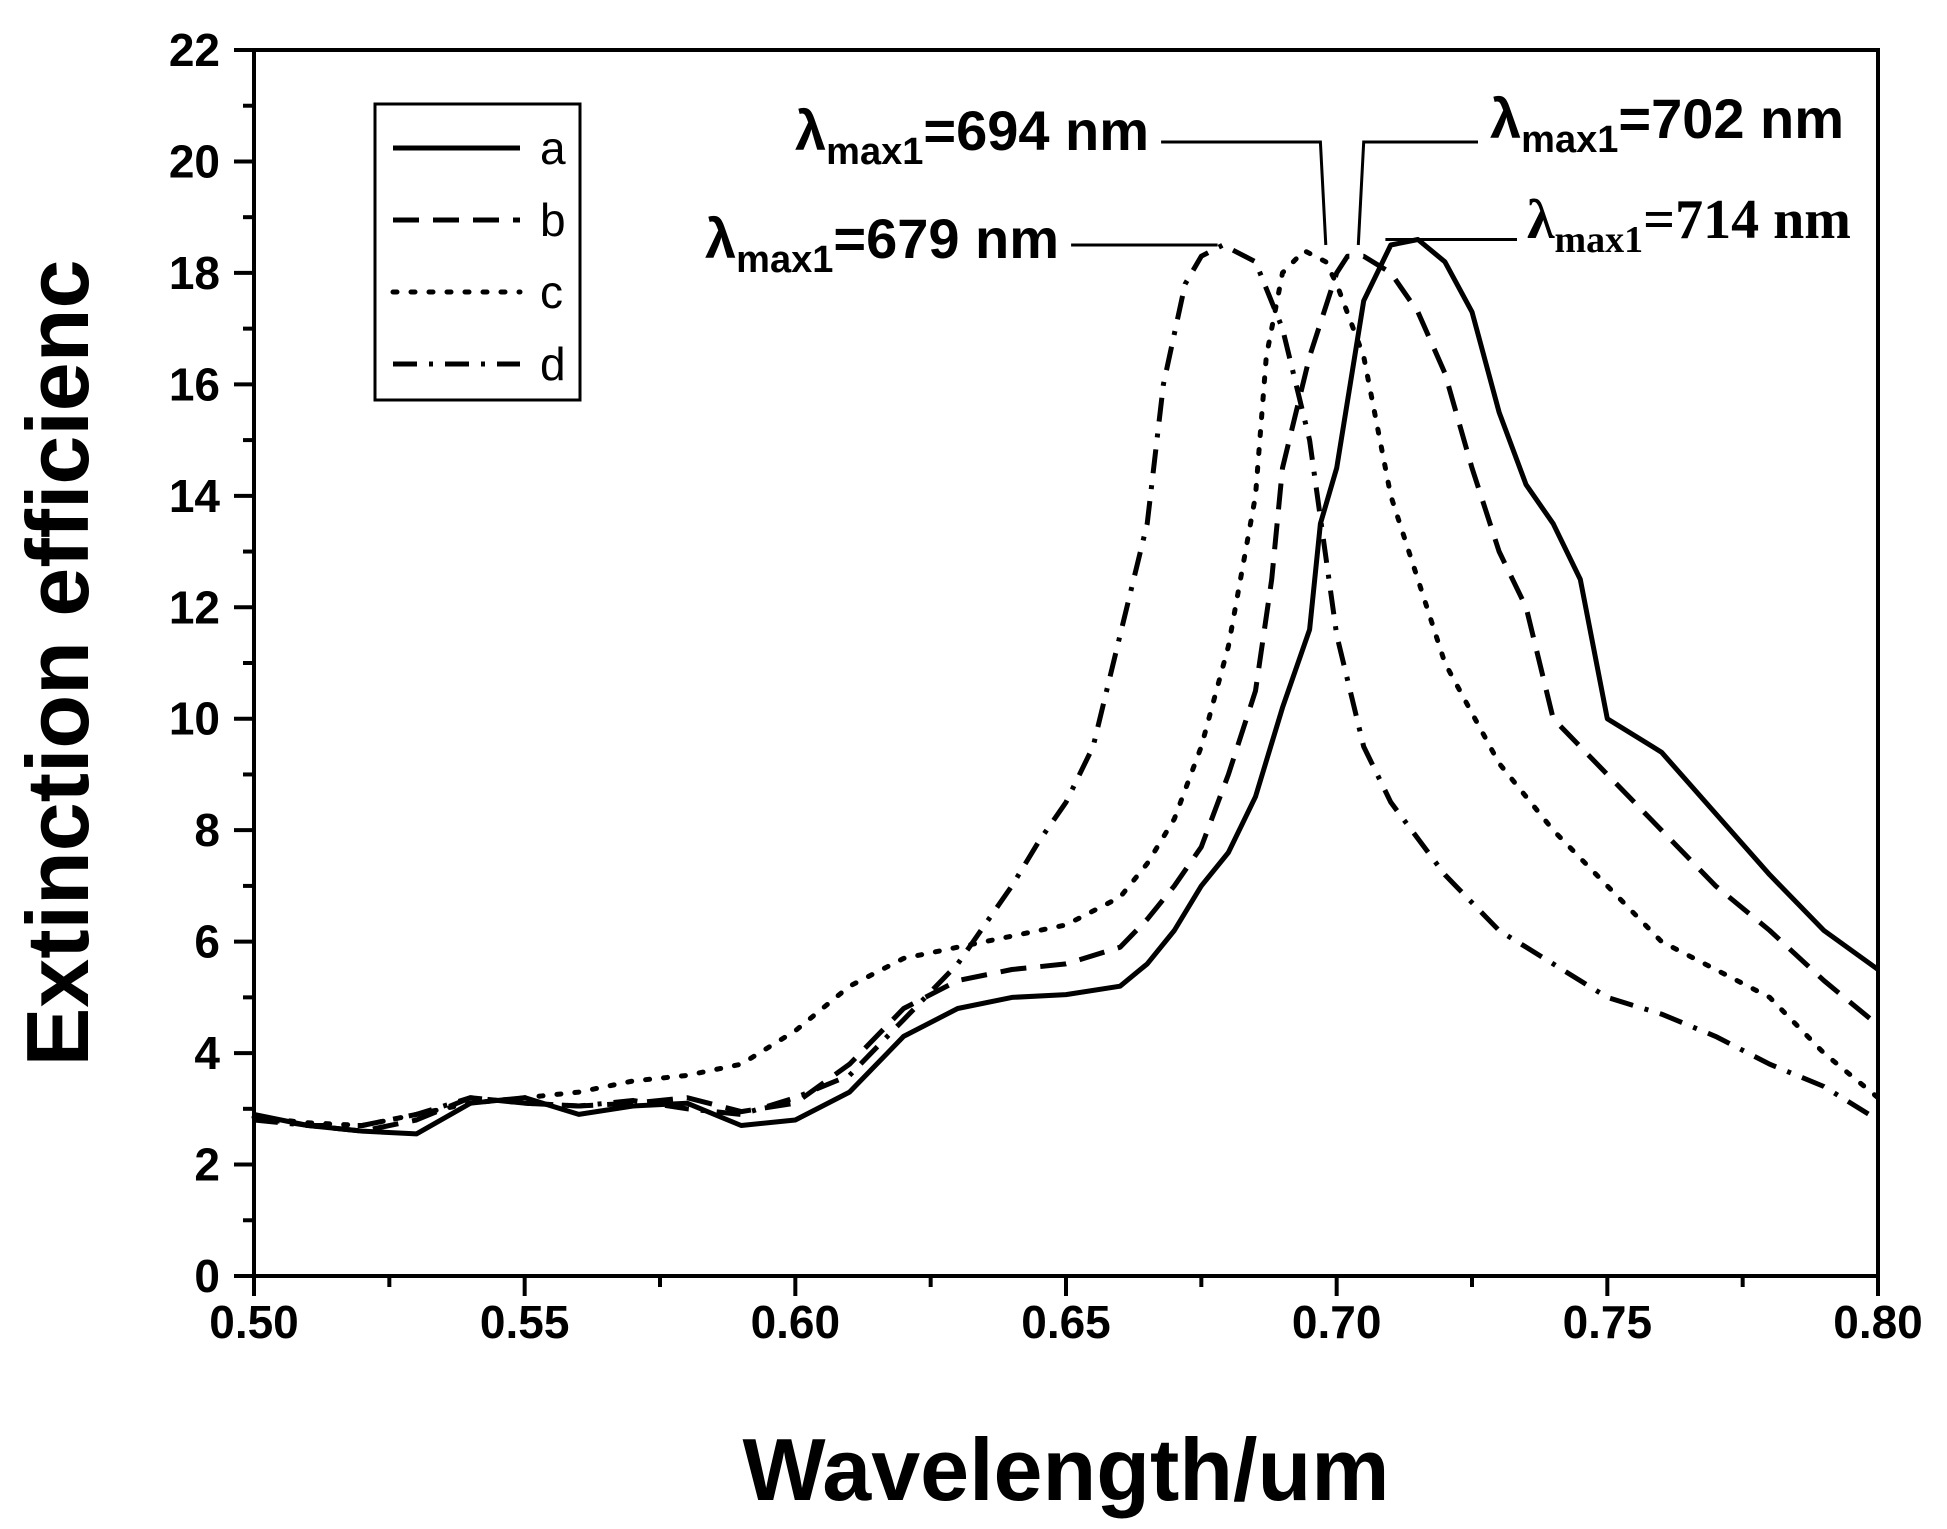  I want to click on legend-box, so click(477, 252).